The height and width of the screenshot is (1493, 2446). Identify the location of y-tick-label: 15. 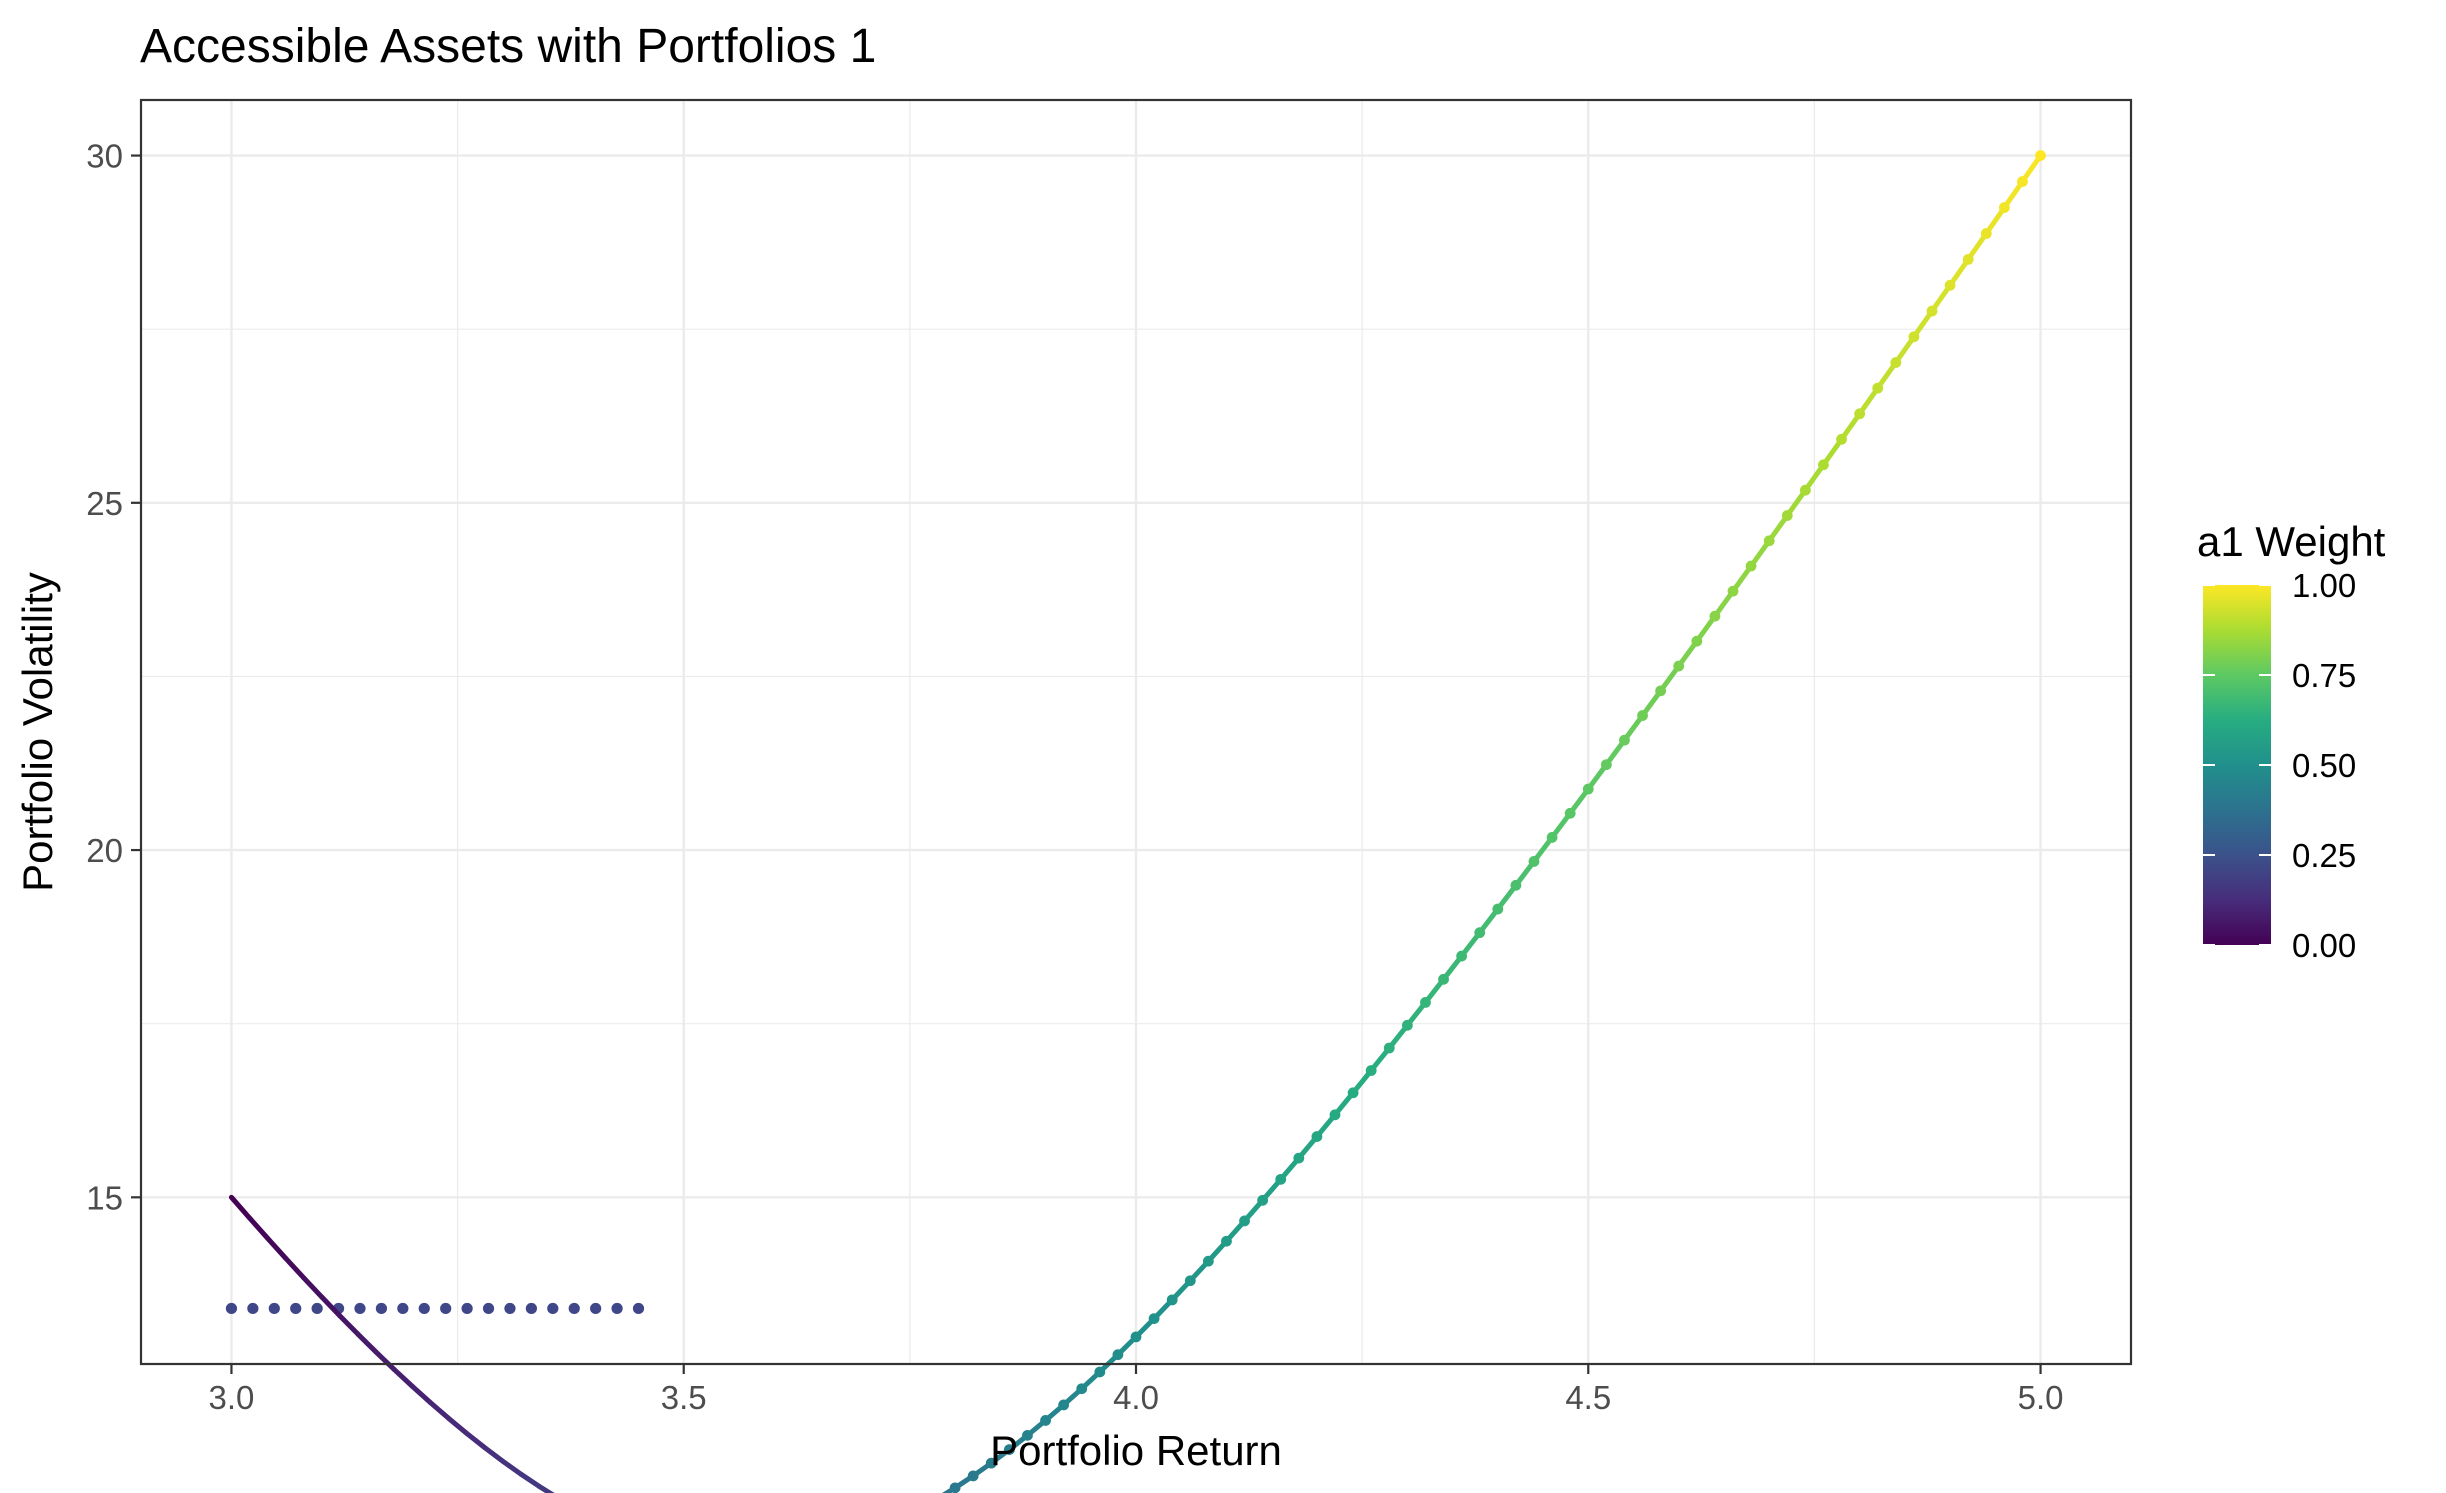
(104, 1197).